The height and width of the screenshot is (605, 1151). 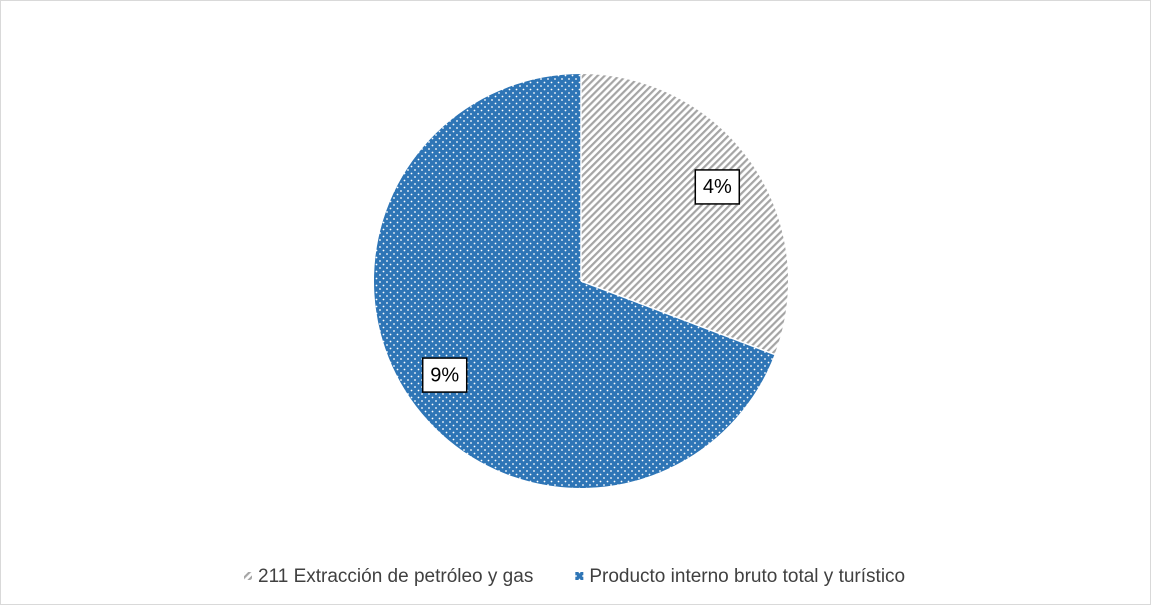 What do you see at coordinates (395, 576) in the screenshot?
I see `legend-label: 211 Extracción de petróleo y gas` at bounding box center [395, 576].